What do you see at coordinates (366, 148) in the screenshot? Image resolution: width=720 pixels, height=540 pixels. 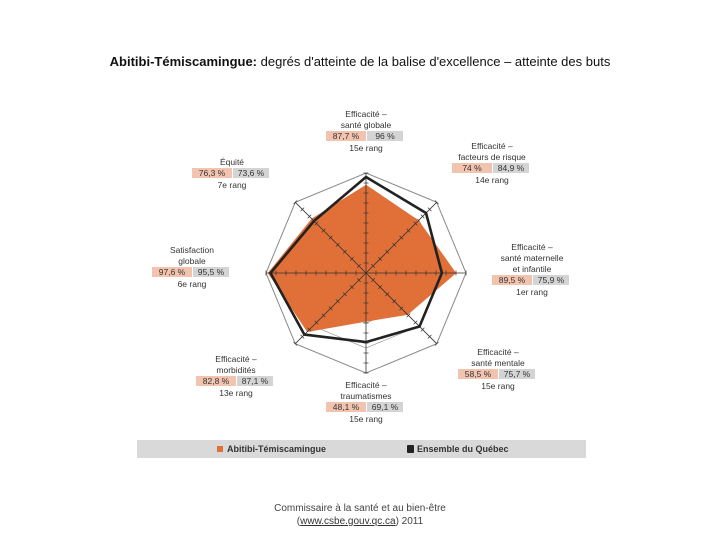 I see `rank-label-0: 15e rang` at bounding box center [366, 148].